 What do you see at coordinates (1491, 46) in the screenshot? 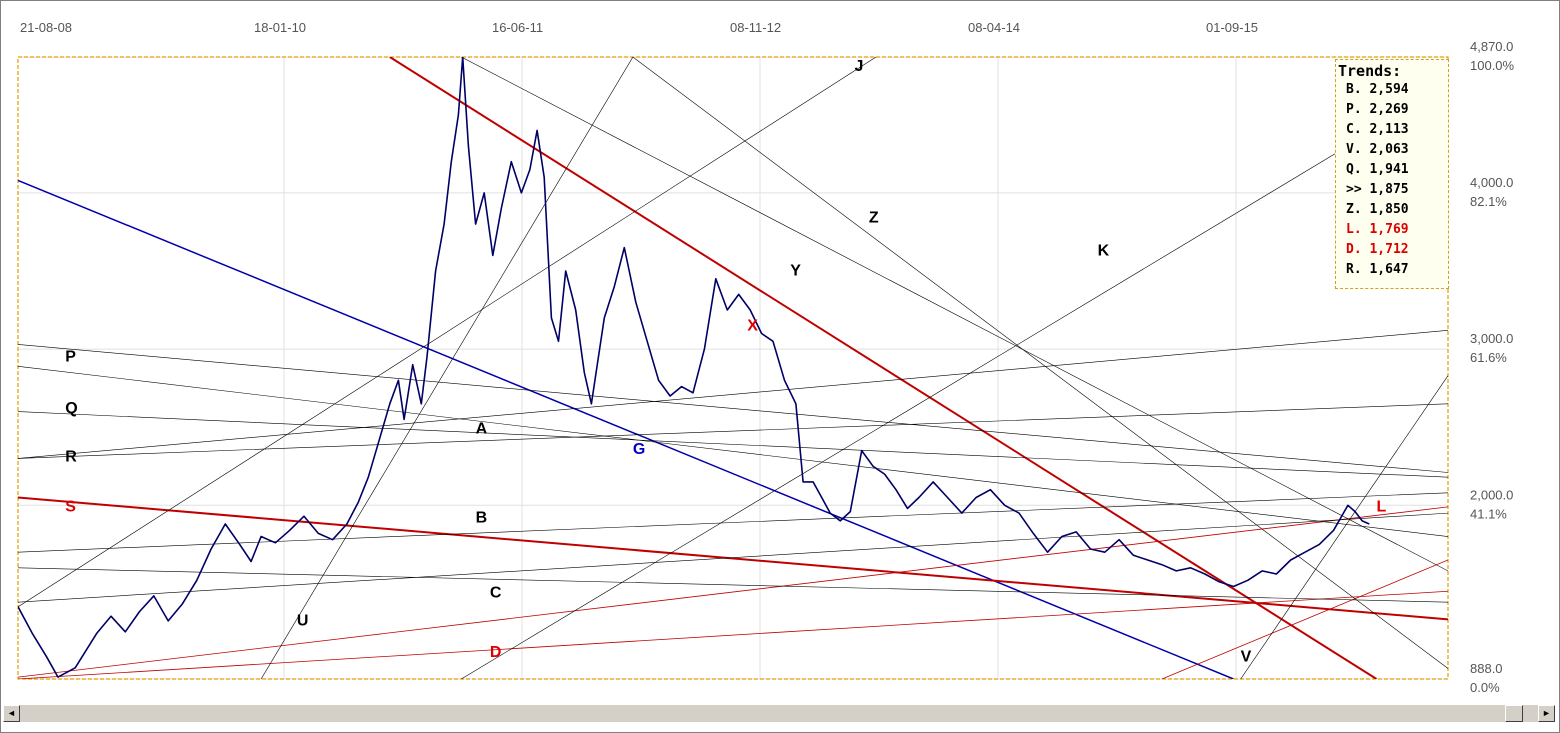
I see `y-tick-price: 4,870.0` at bounding box center [1491, 46].